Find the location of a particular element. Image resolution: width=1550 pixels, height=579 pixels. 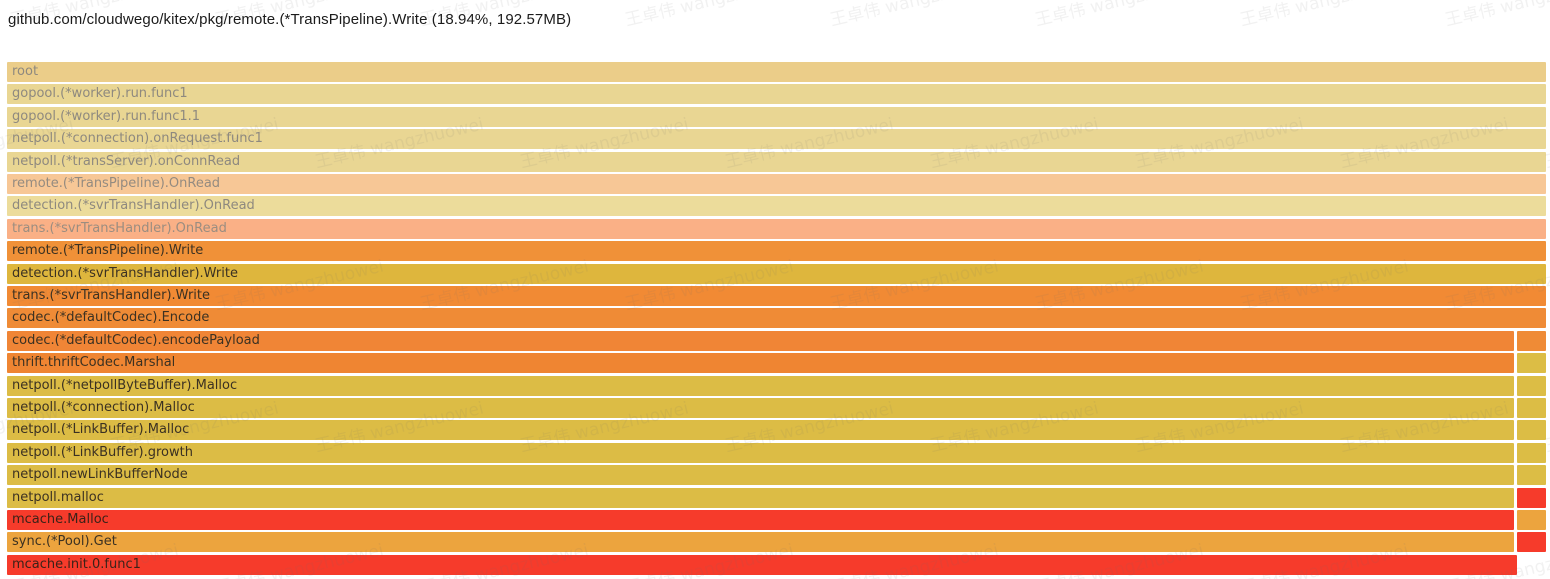

frame-label: mcache.init.0.func1 is located at coordinates (76, 564).